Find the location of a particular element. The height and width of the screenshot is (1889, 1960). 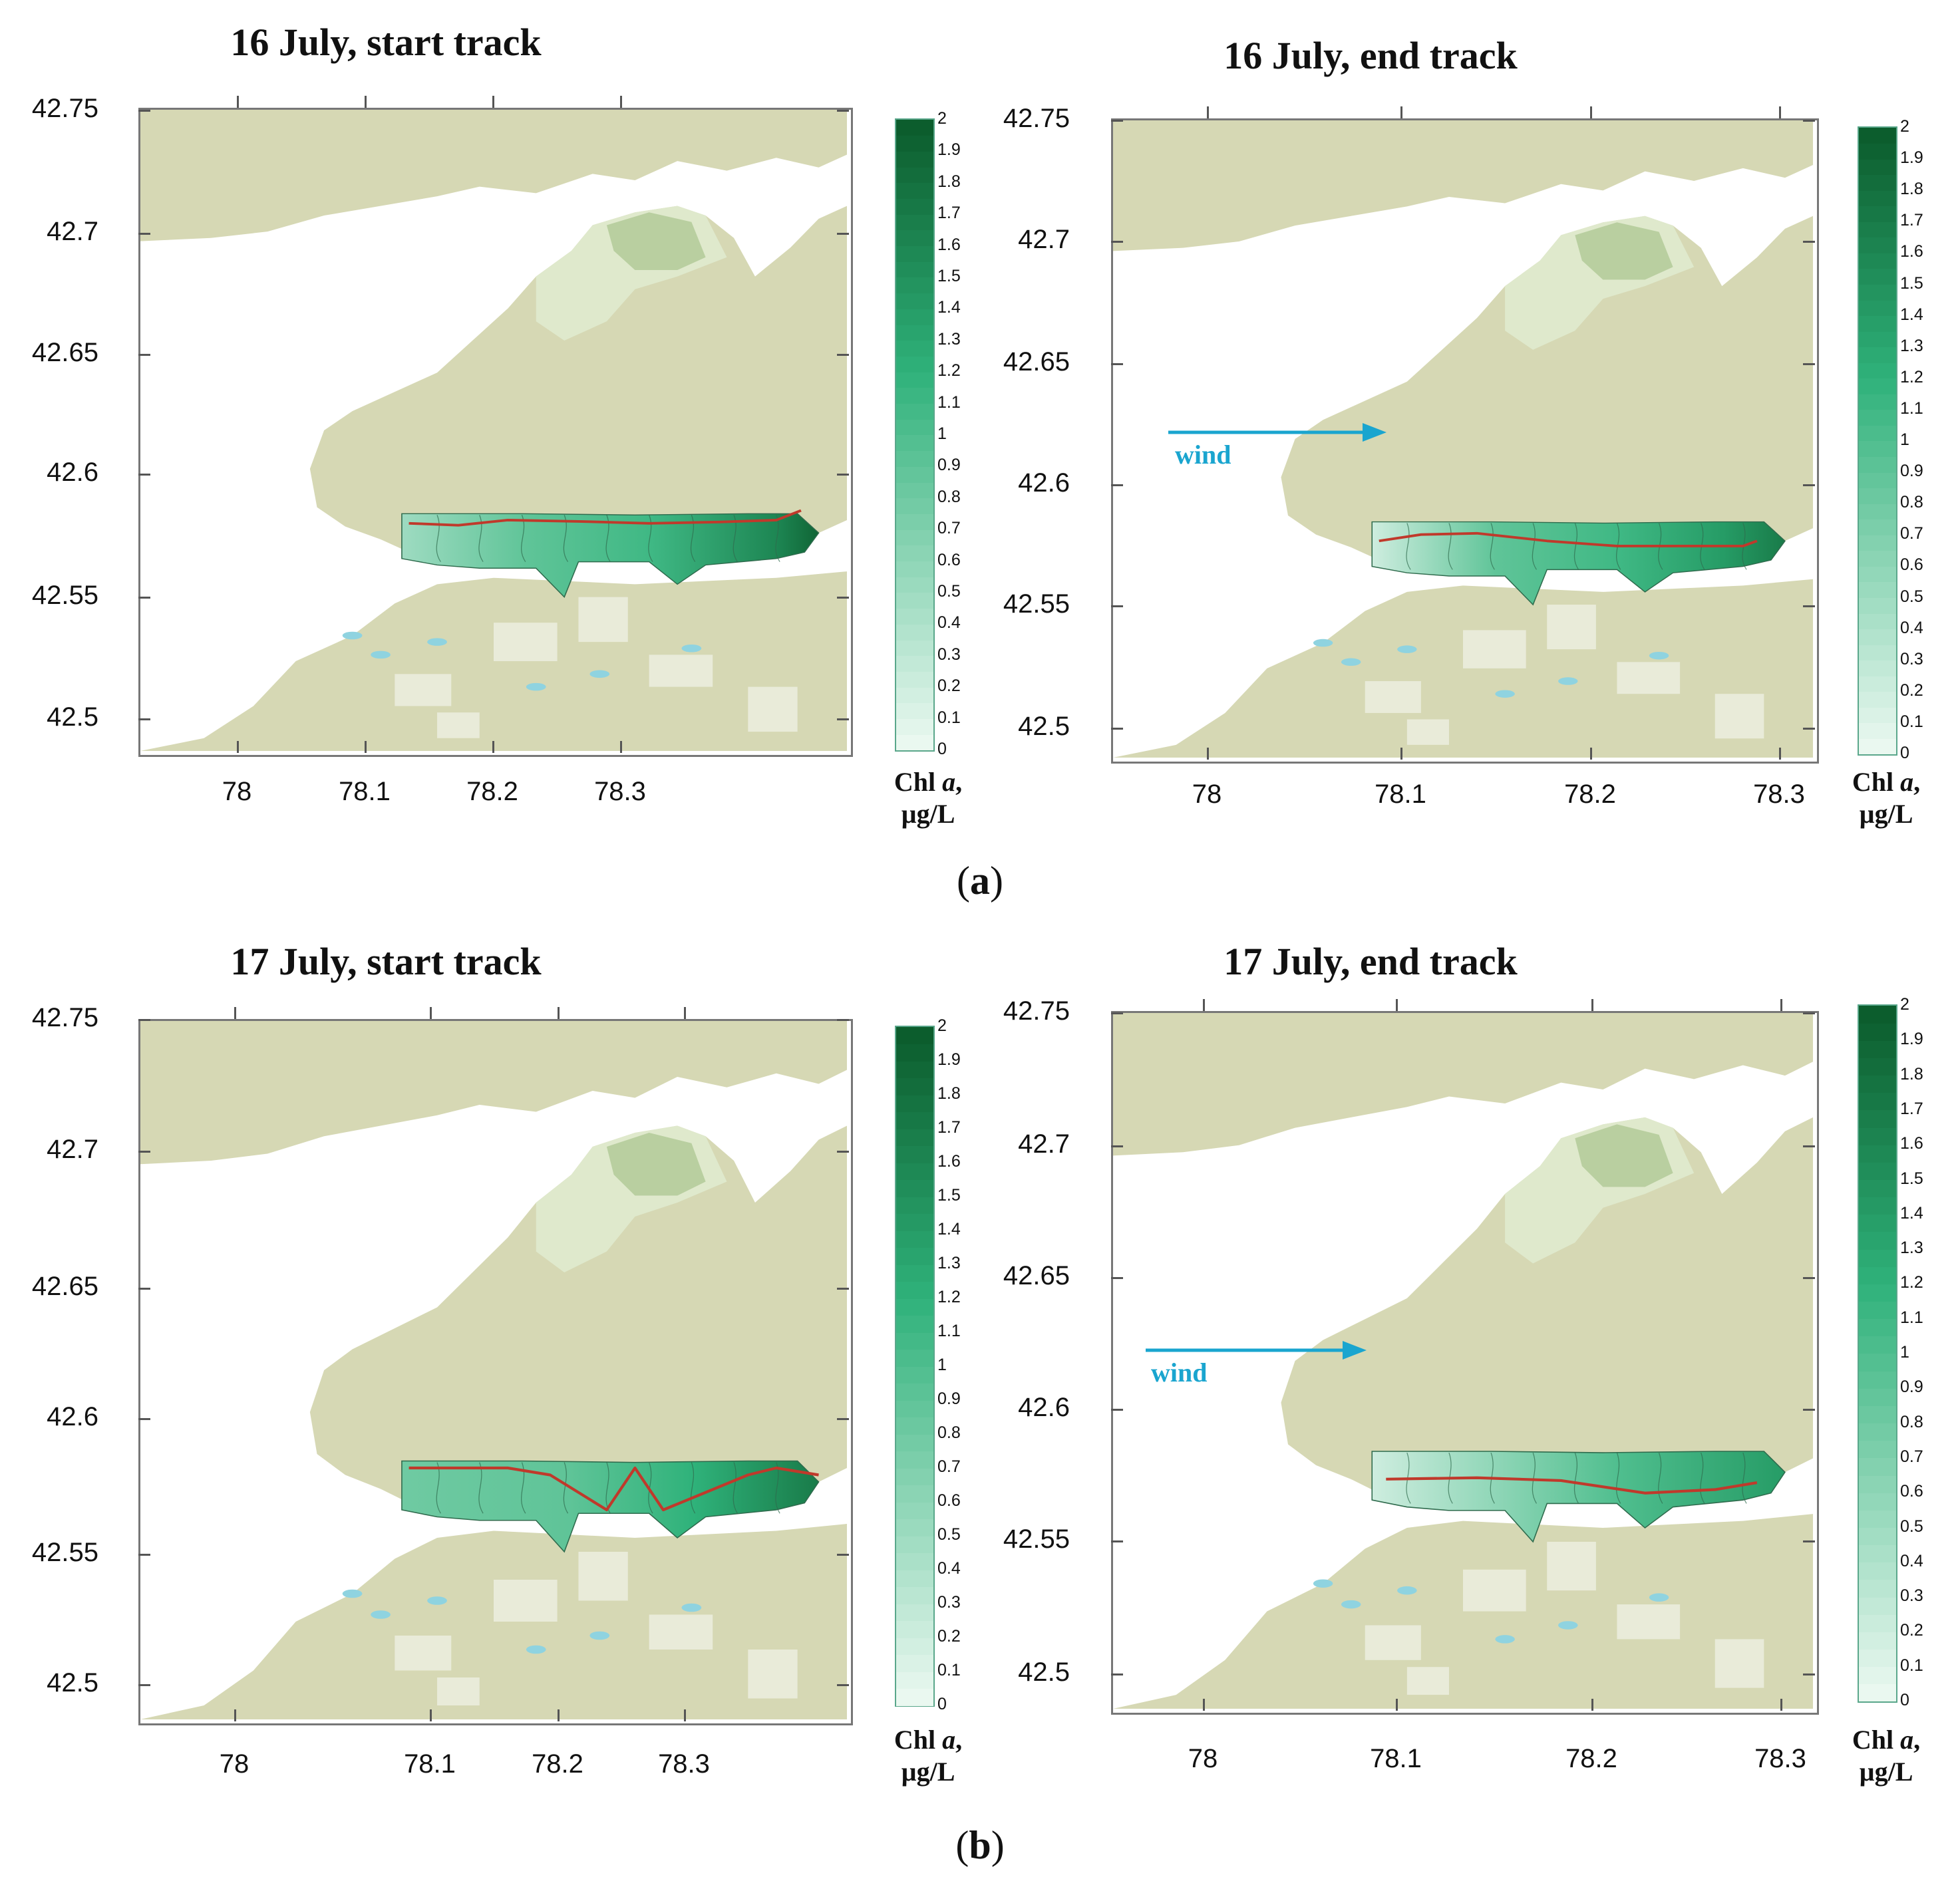

caption-b: (b) is located at coordinates (980, 1845).